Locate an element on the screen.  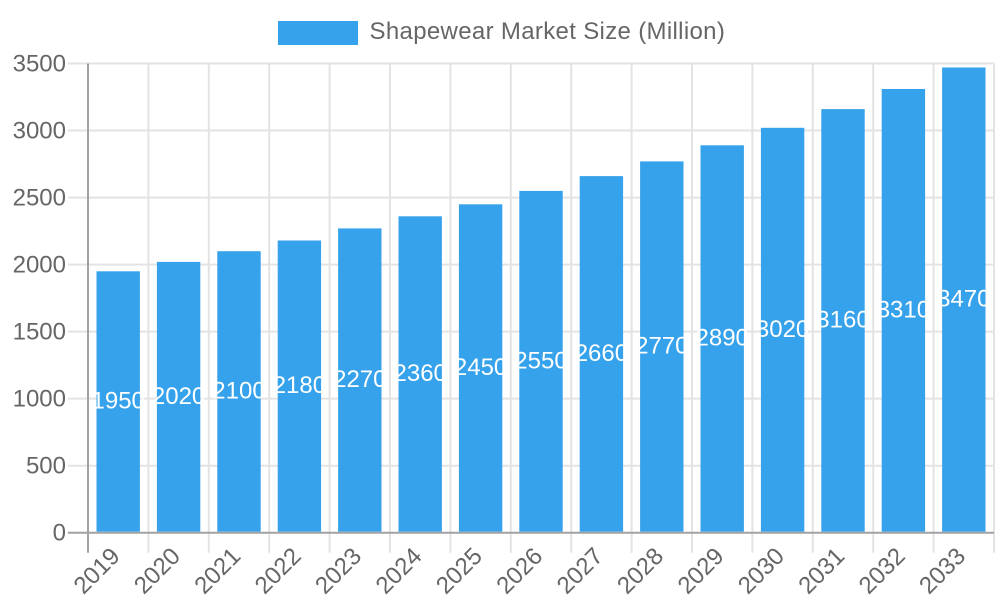
svg-text: 3470 is located at coordinates (963, 299).